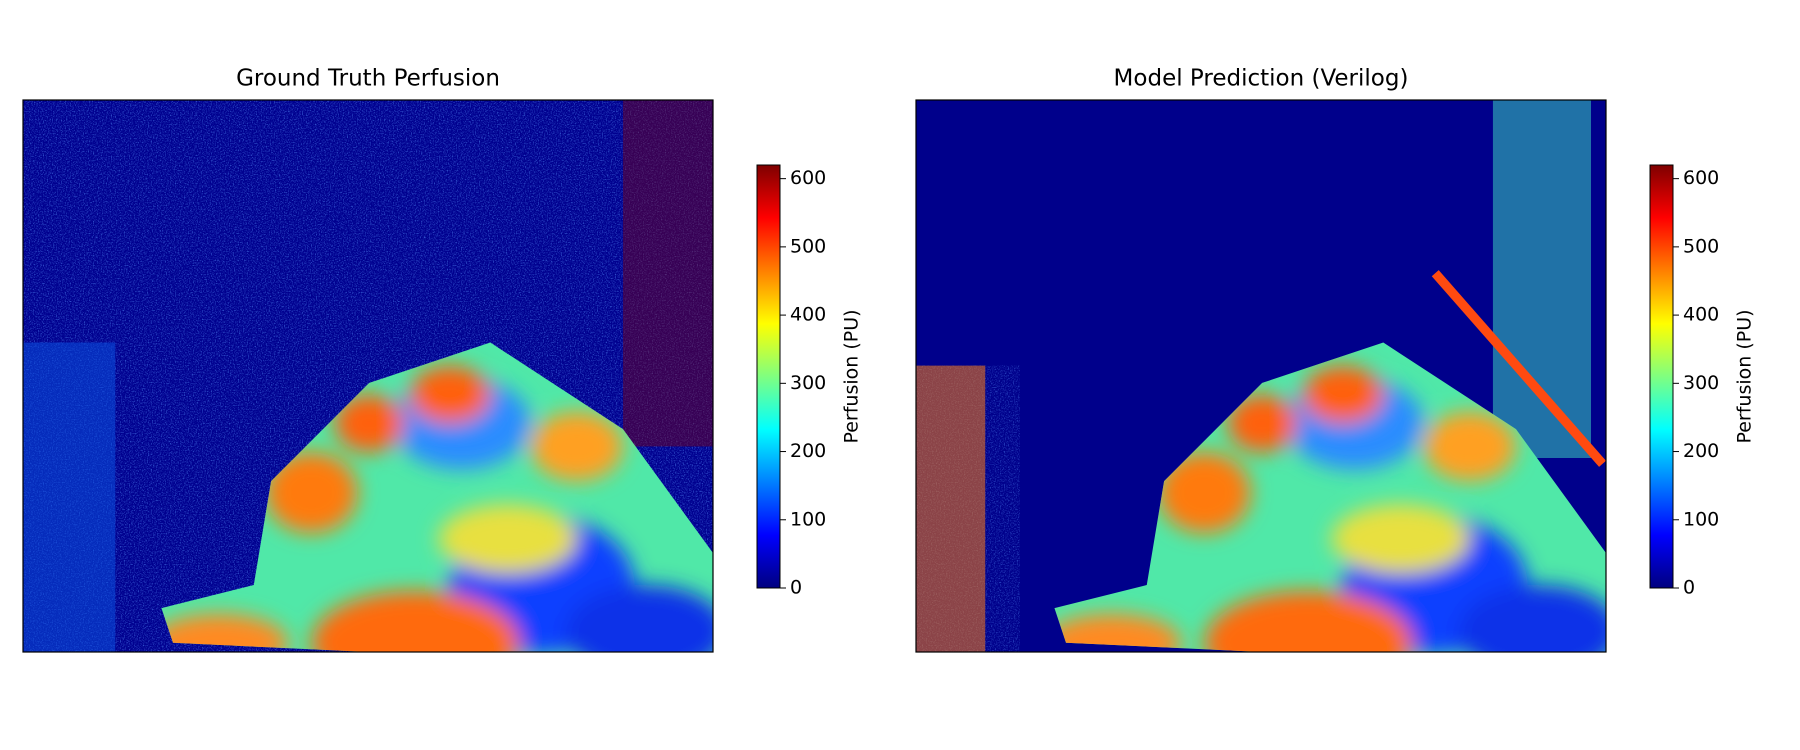  Describe the element at coordinates (1518, 368) in the screenshot. I see `image-edge` at that location.